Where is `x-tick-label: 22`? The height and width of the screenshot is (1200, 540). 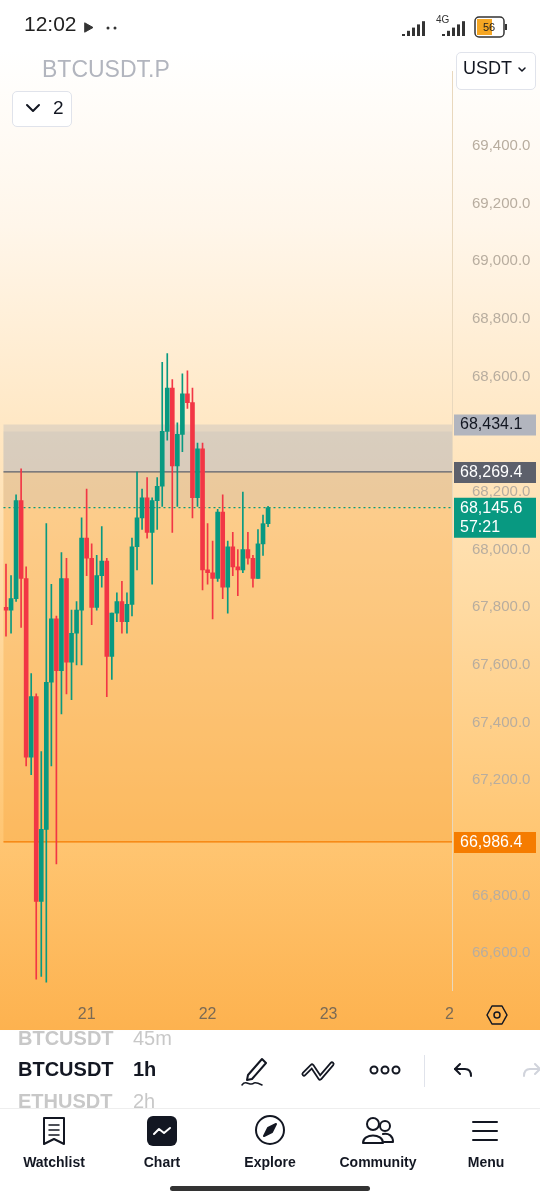
x-tick-label: 22 is located at coordinates (207, 1013).